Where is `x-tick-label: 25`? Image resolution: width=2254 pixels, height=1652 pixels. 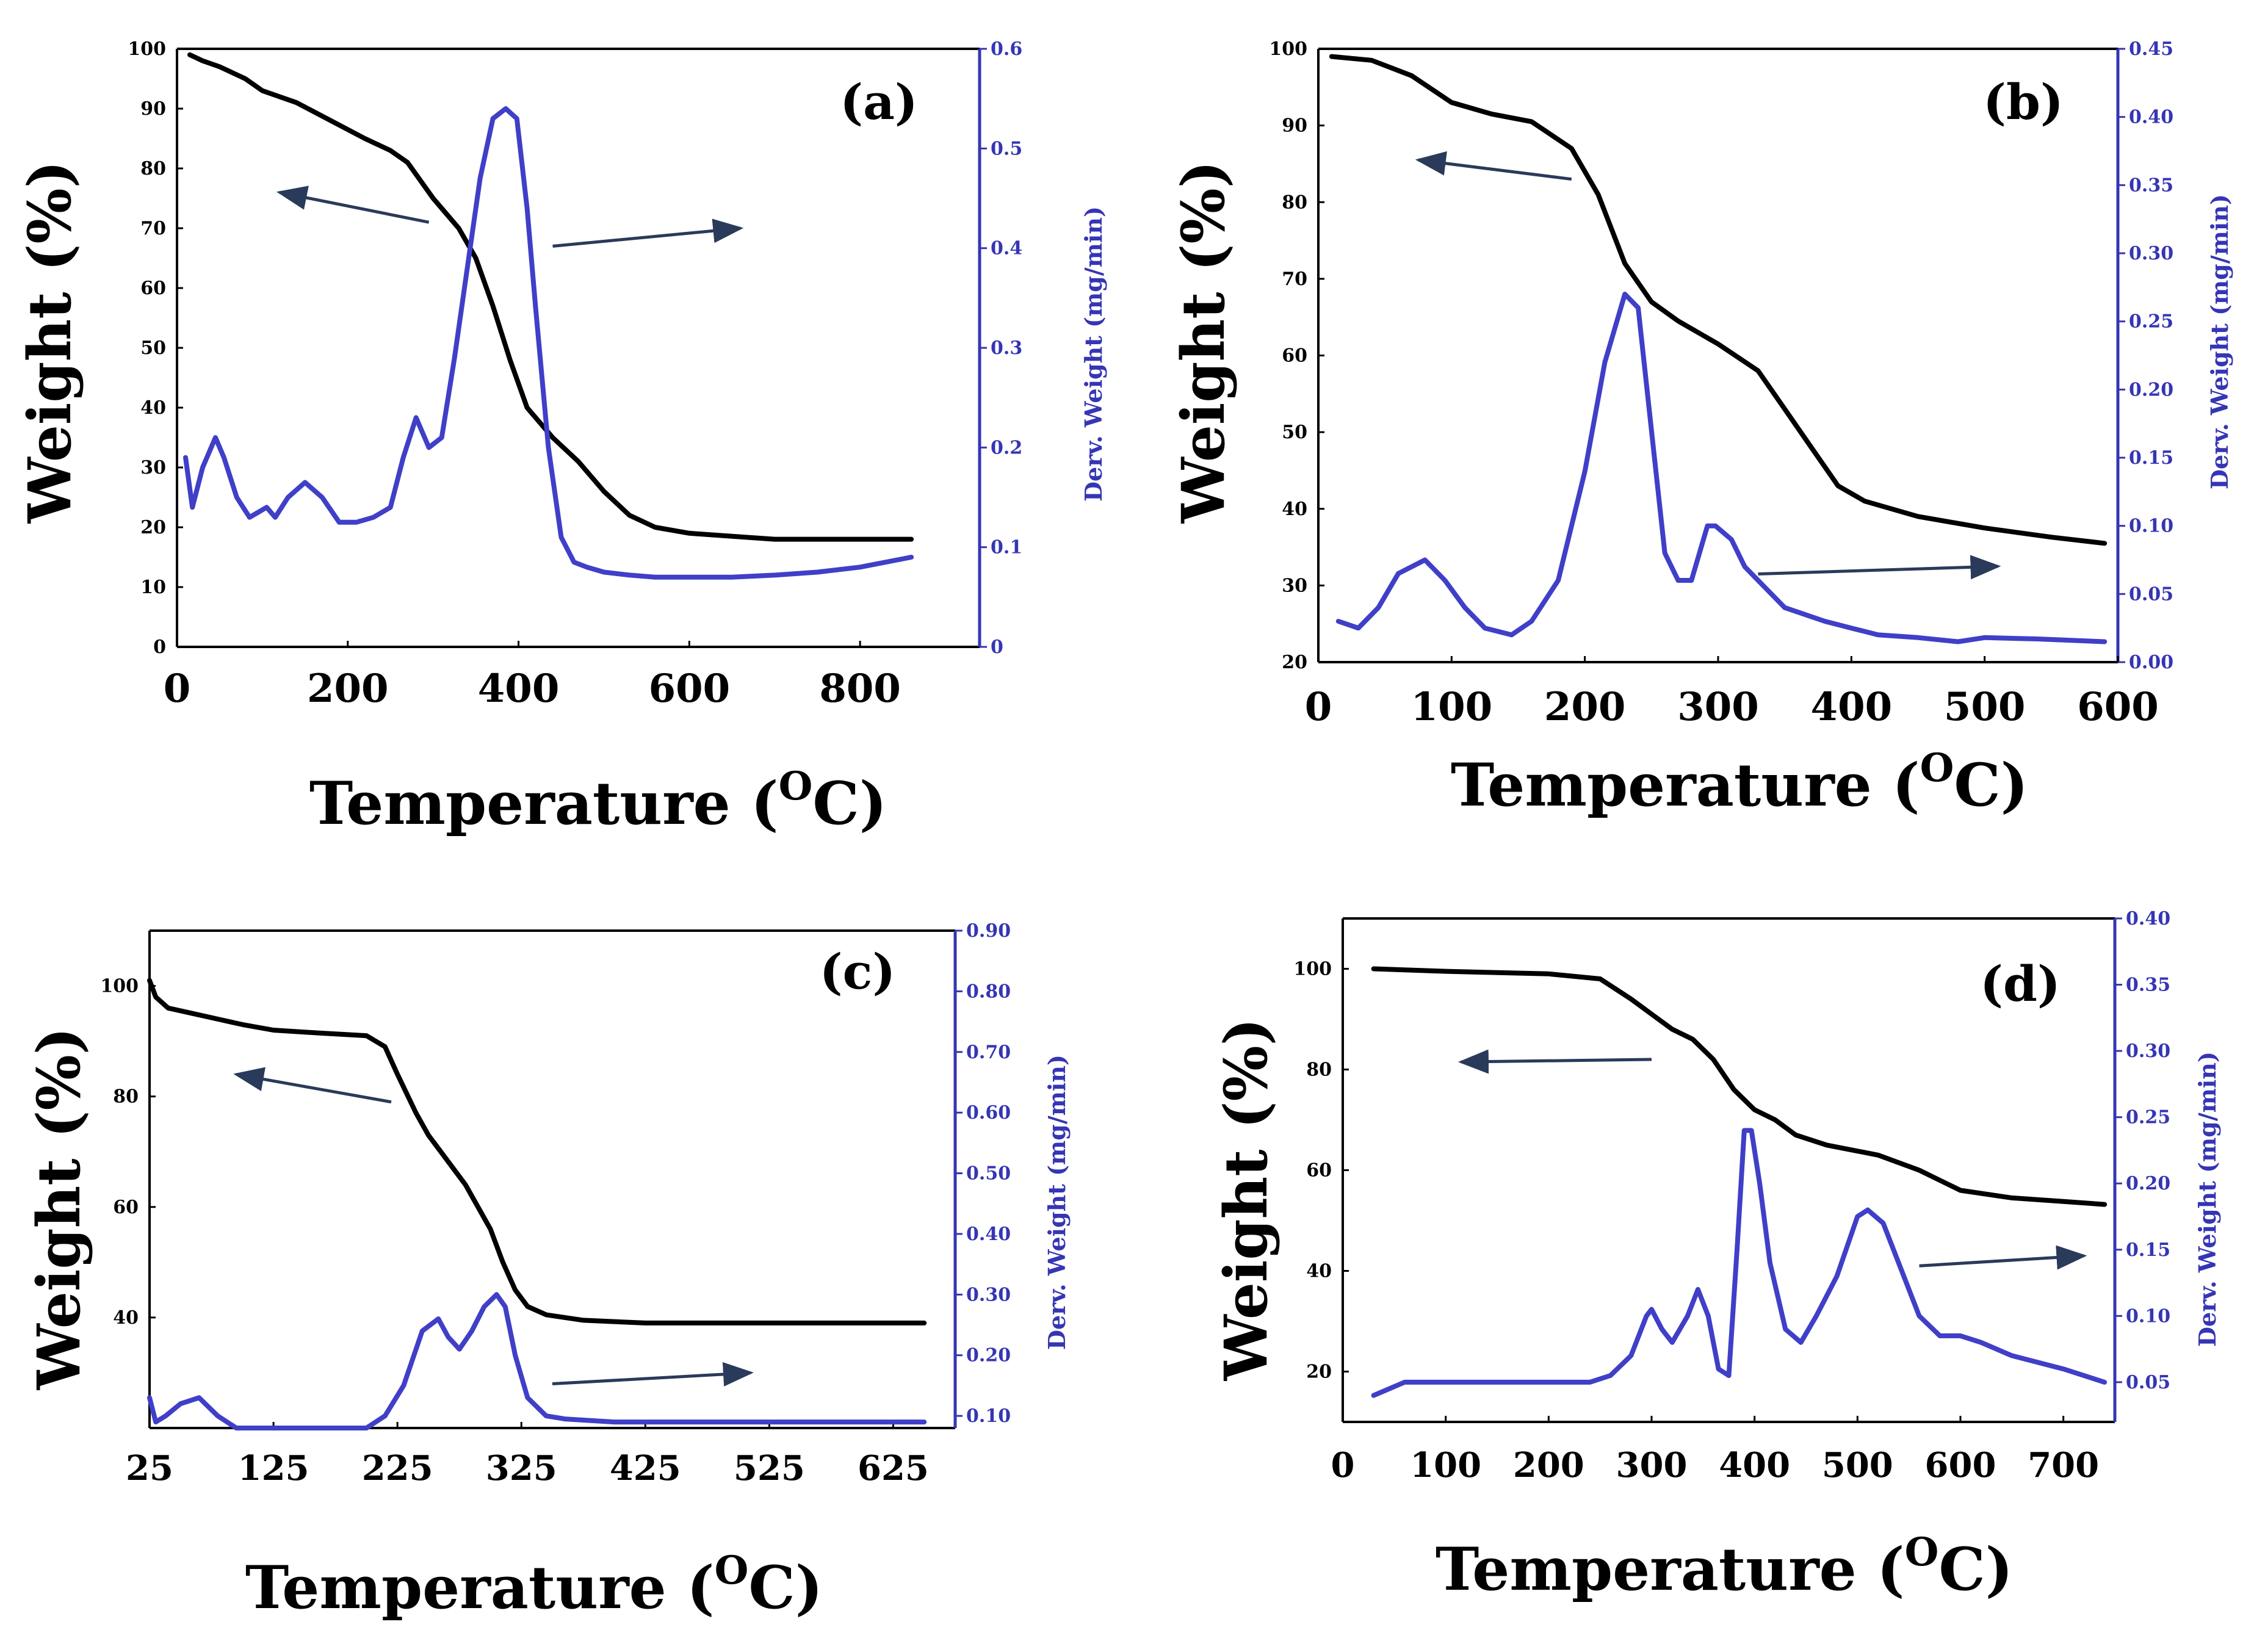
x-tick-label: 25 is located at coordinates (149, 1468).